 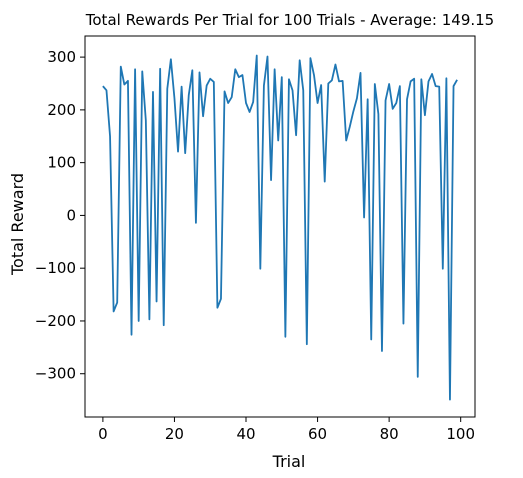 I want to click on y-tick-label: 0, so click(x=71, y=215).